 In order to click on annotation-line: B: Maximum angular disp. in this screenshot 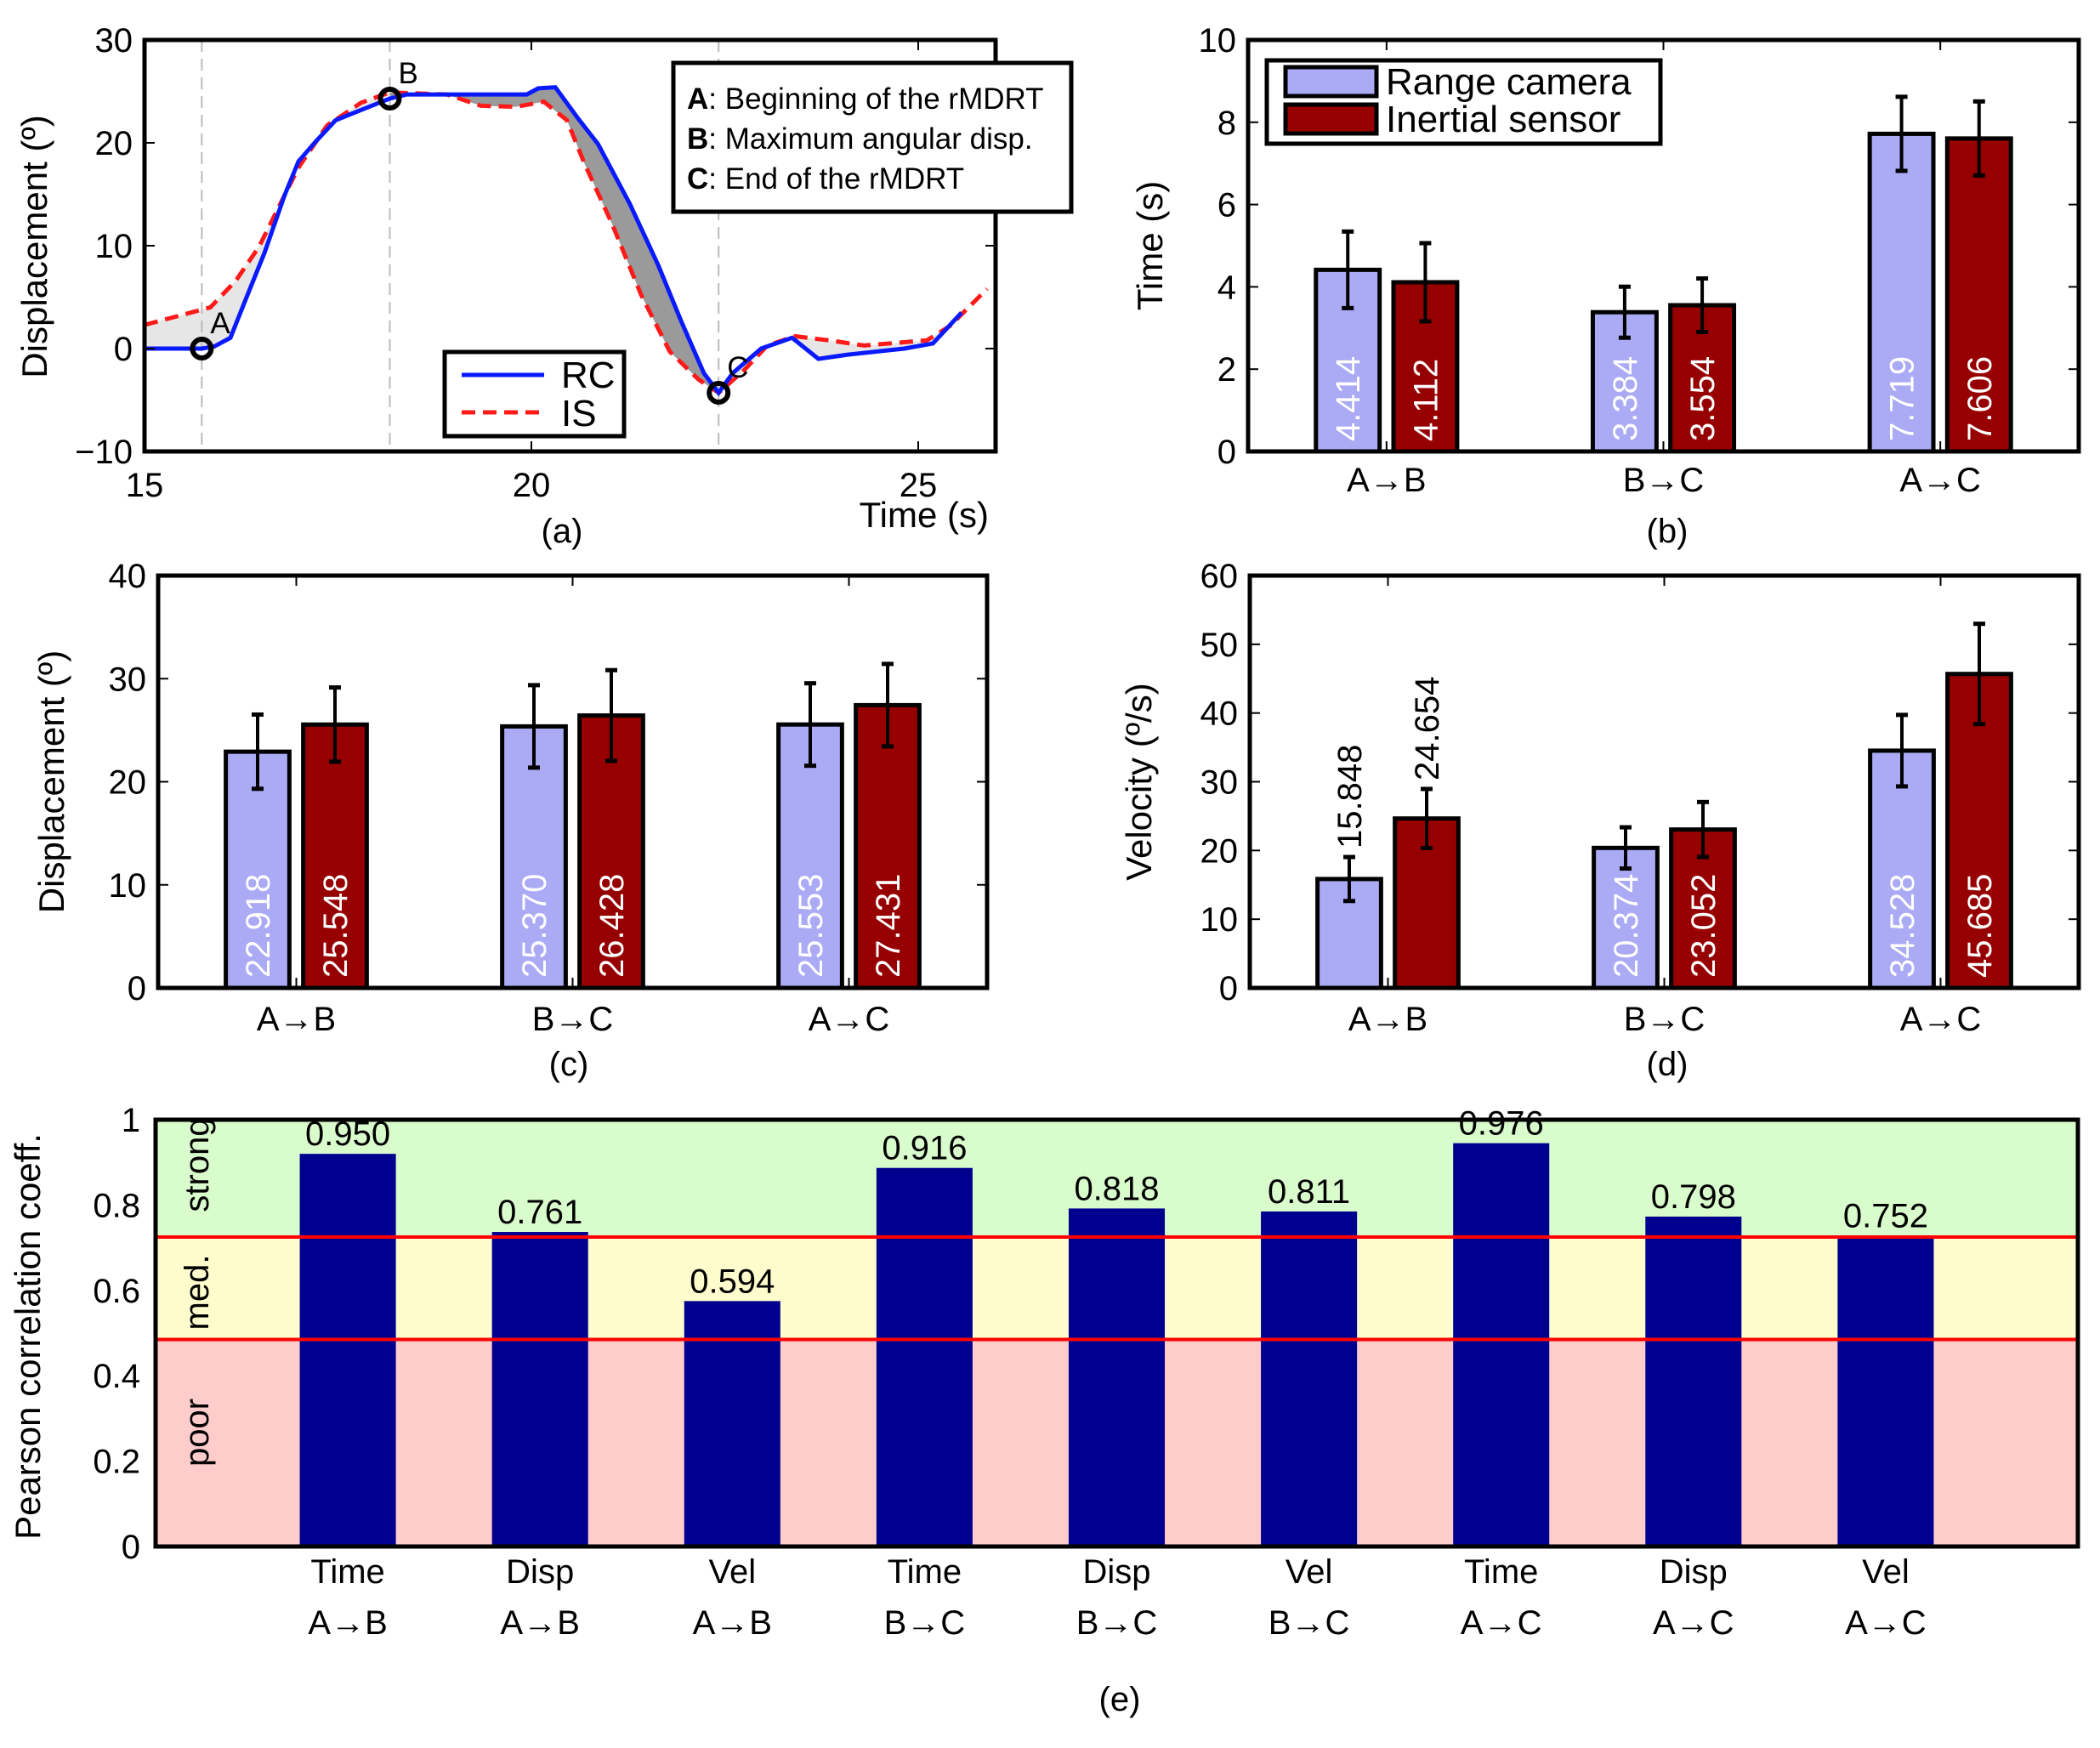, I will do `click(860, 139)`.